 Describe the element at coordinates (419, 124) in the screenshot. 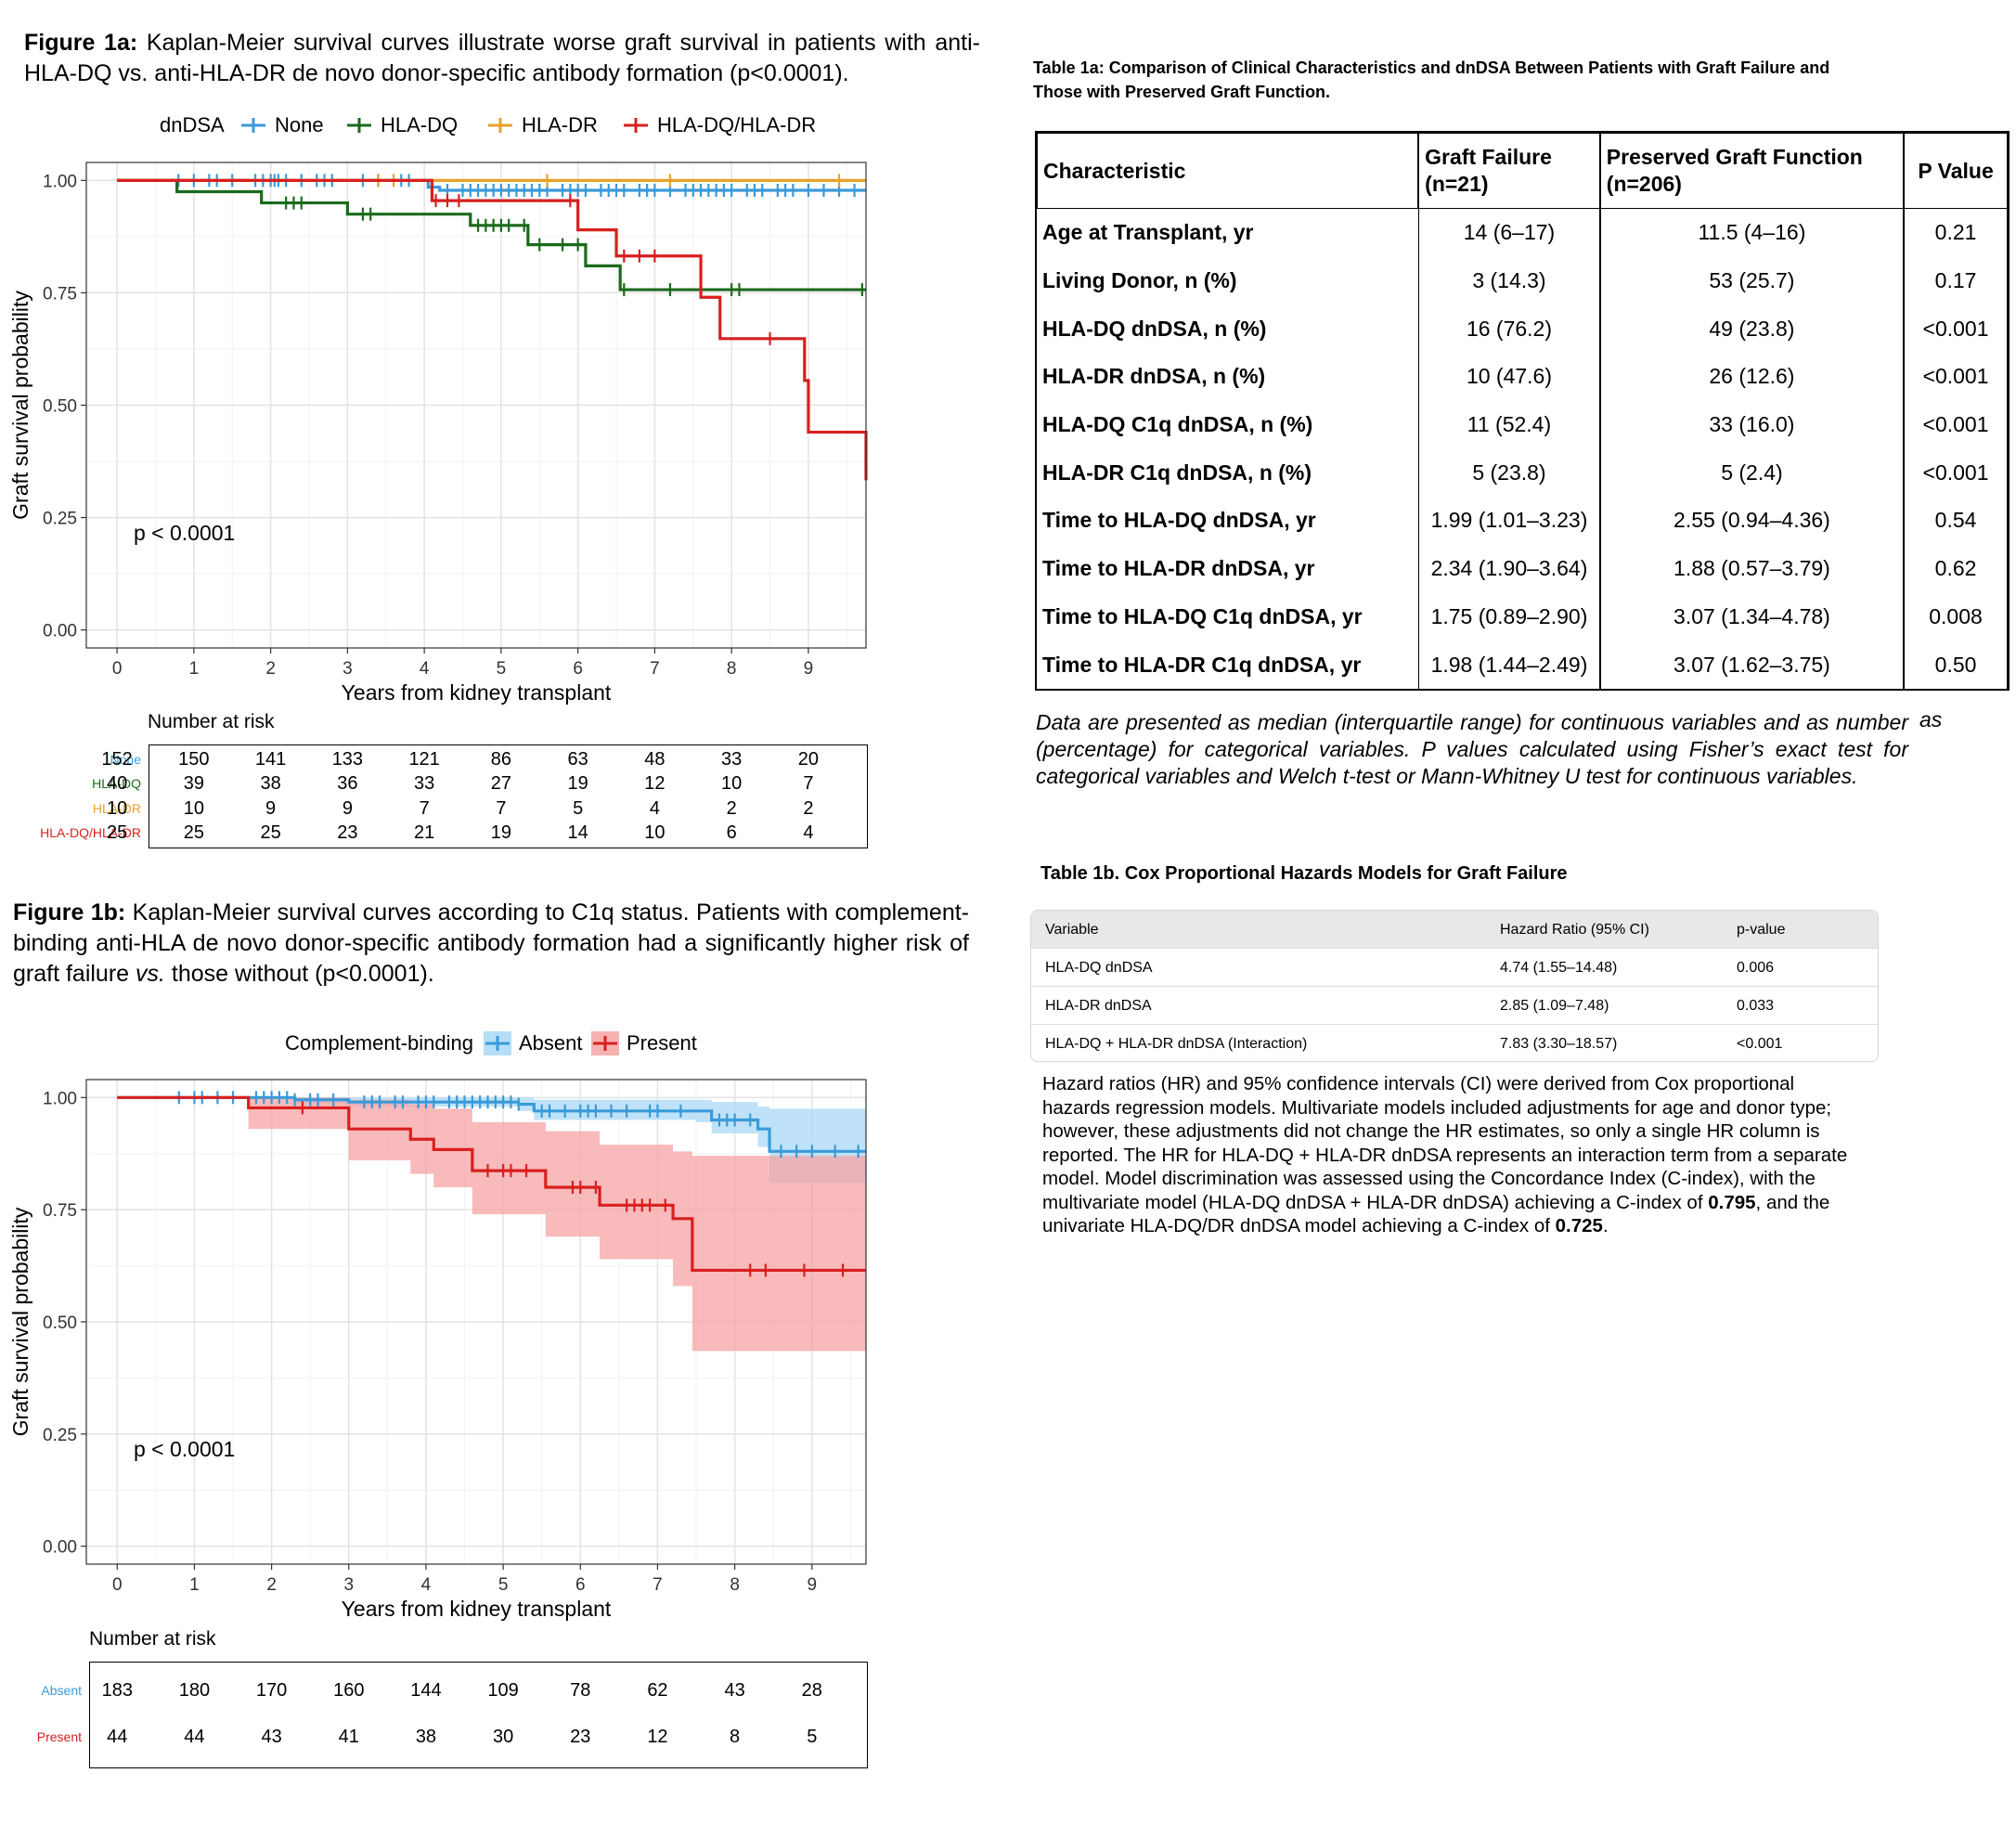

I see `legend-item-2: HLA-DQ` at that location.